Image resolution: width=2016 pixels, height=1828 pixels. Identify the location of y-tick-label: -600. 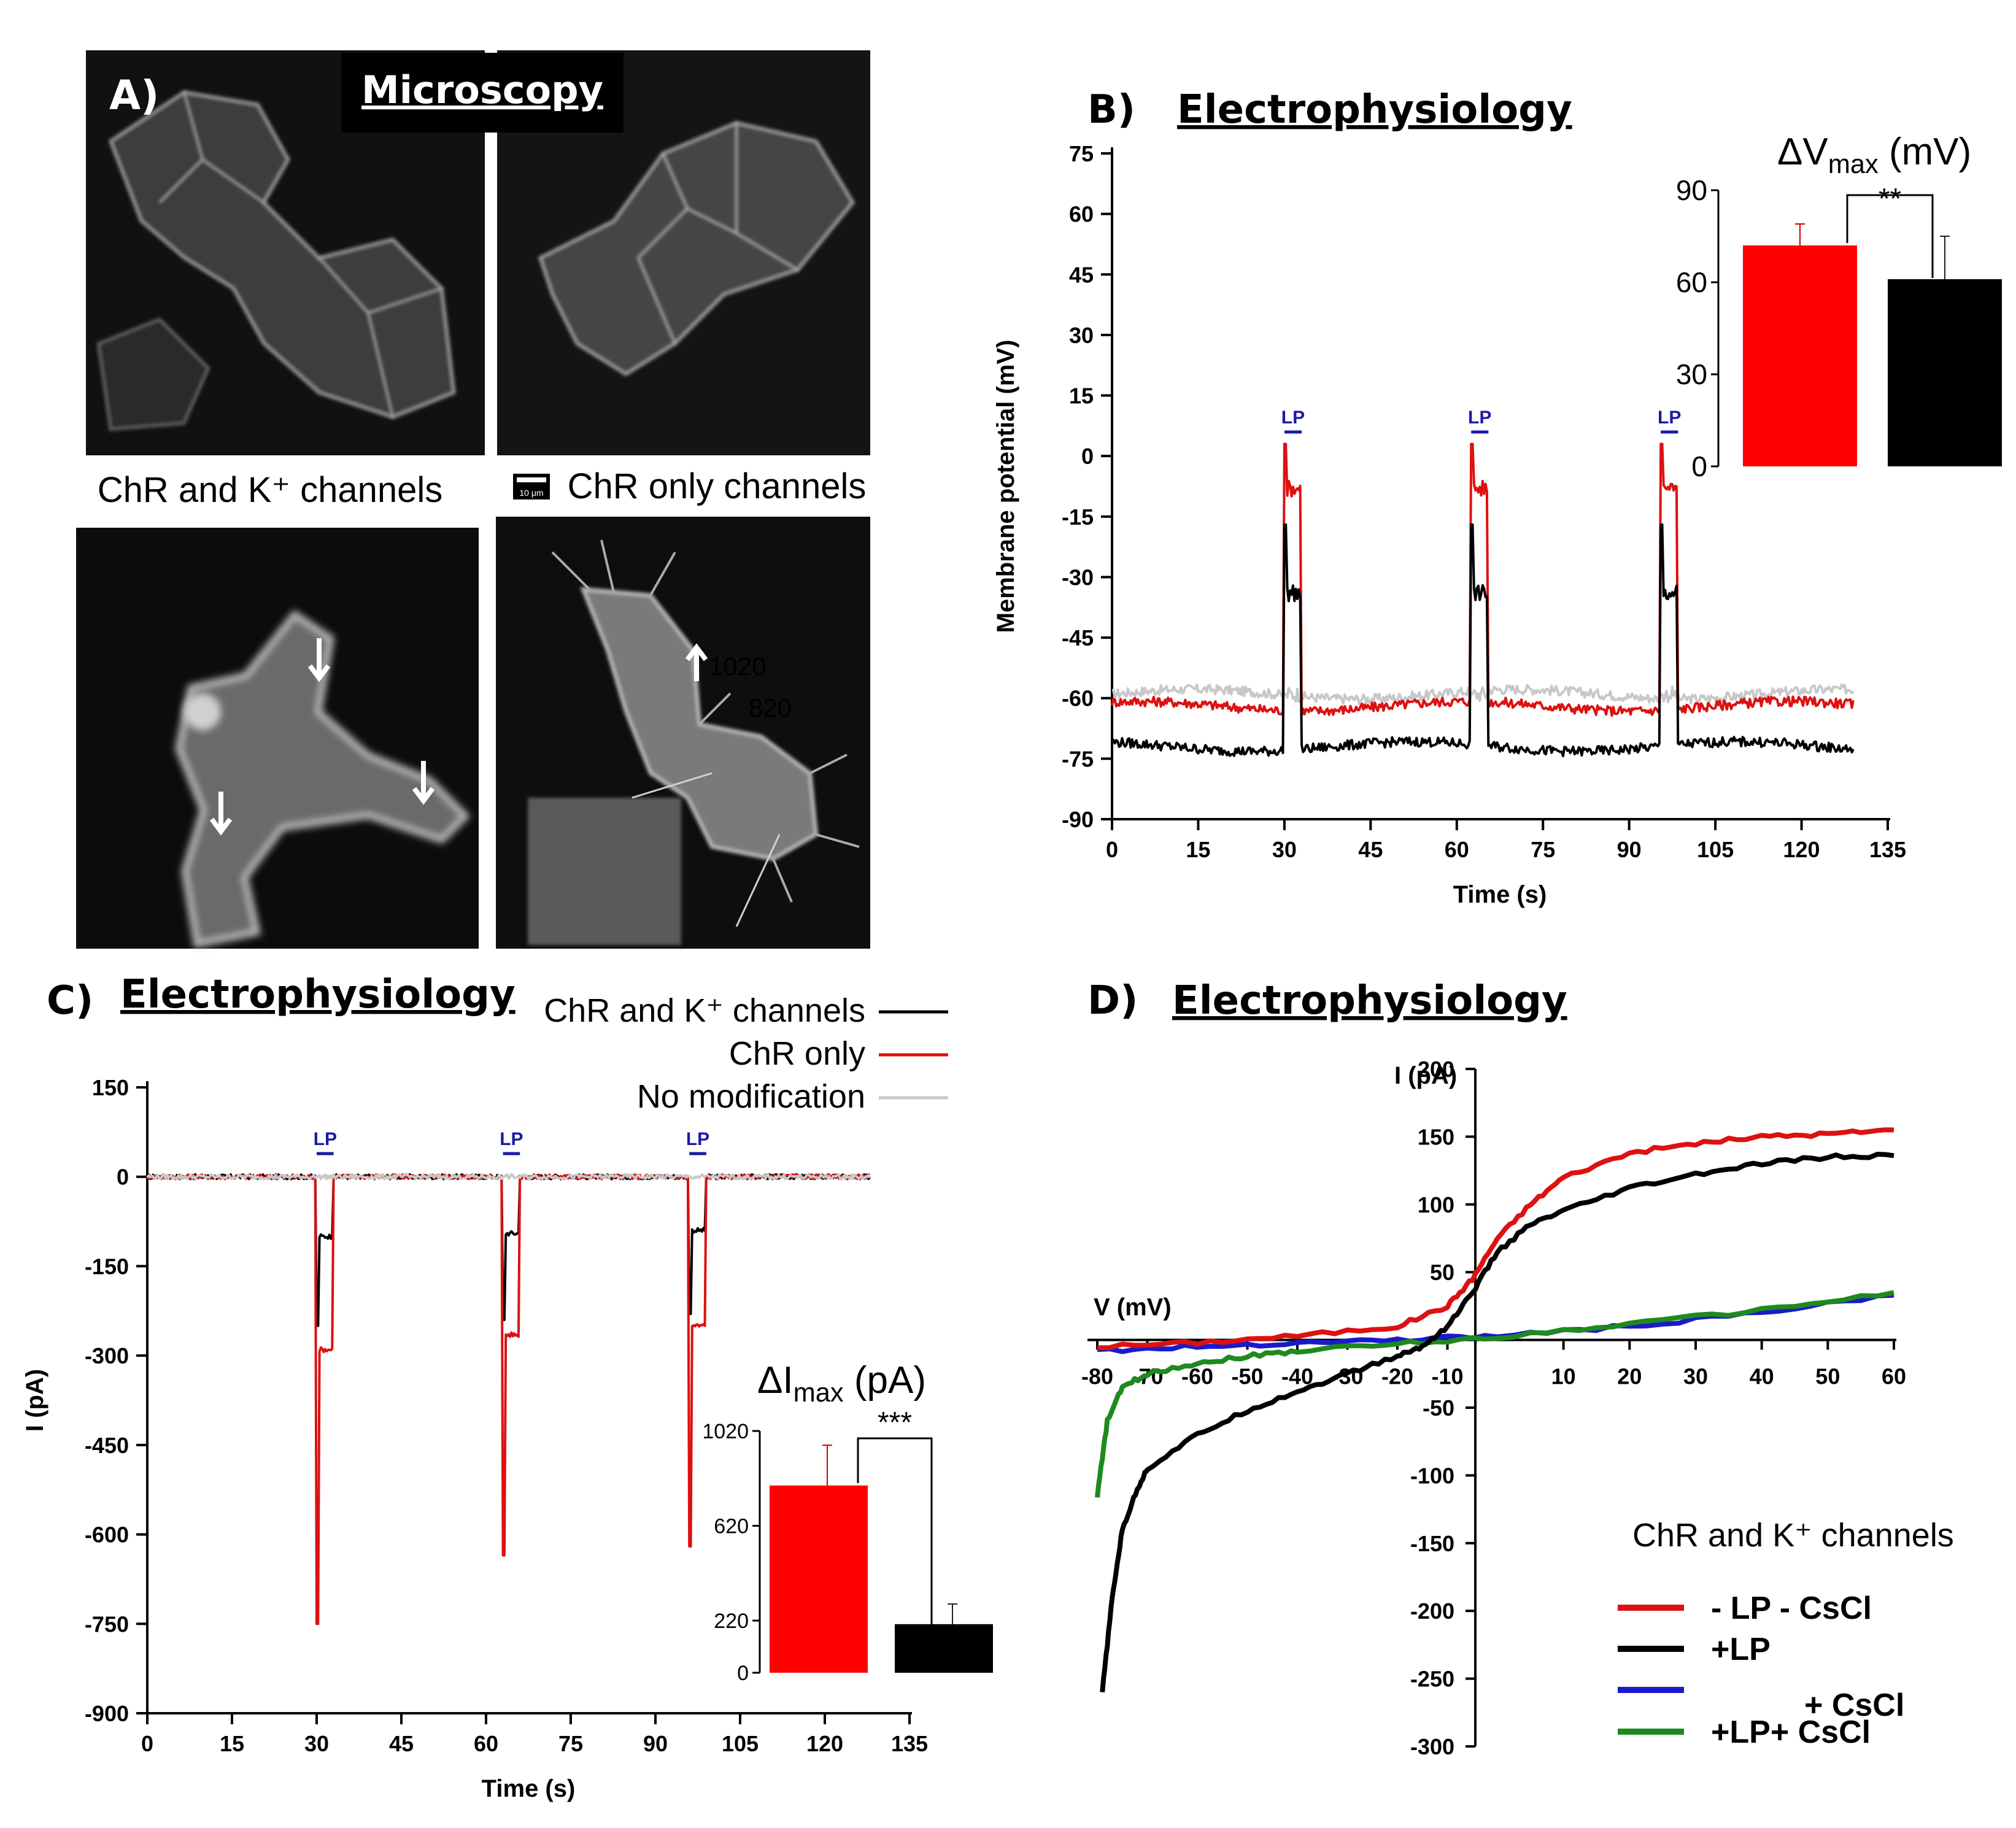
(107, 1535).